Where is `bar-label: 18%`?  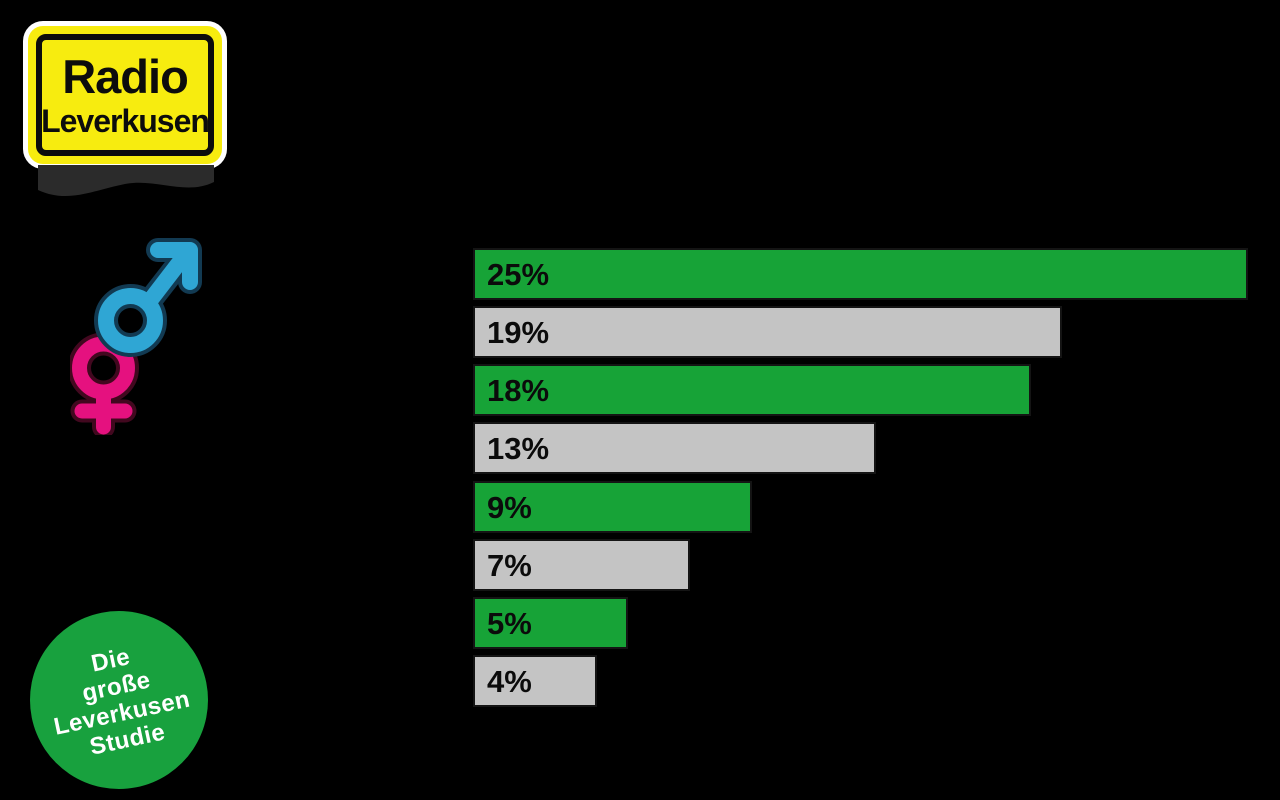 bar-label: 18% is located at coordinates (518, 390).